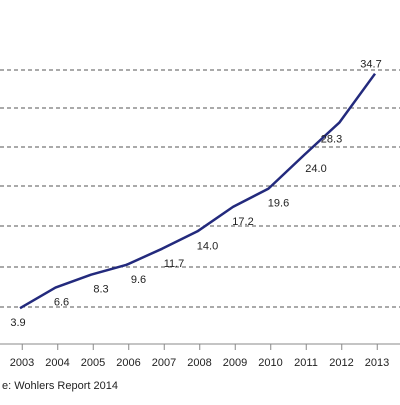 This screenshot has height=405, width=400. Describe the element at coordinates (100, 290) in the screenshot. I see `data-label: 8.3` at that location.